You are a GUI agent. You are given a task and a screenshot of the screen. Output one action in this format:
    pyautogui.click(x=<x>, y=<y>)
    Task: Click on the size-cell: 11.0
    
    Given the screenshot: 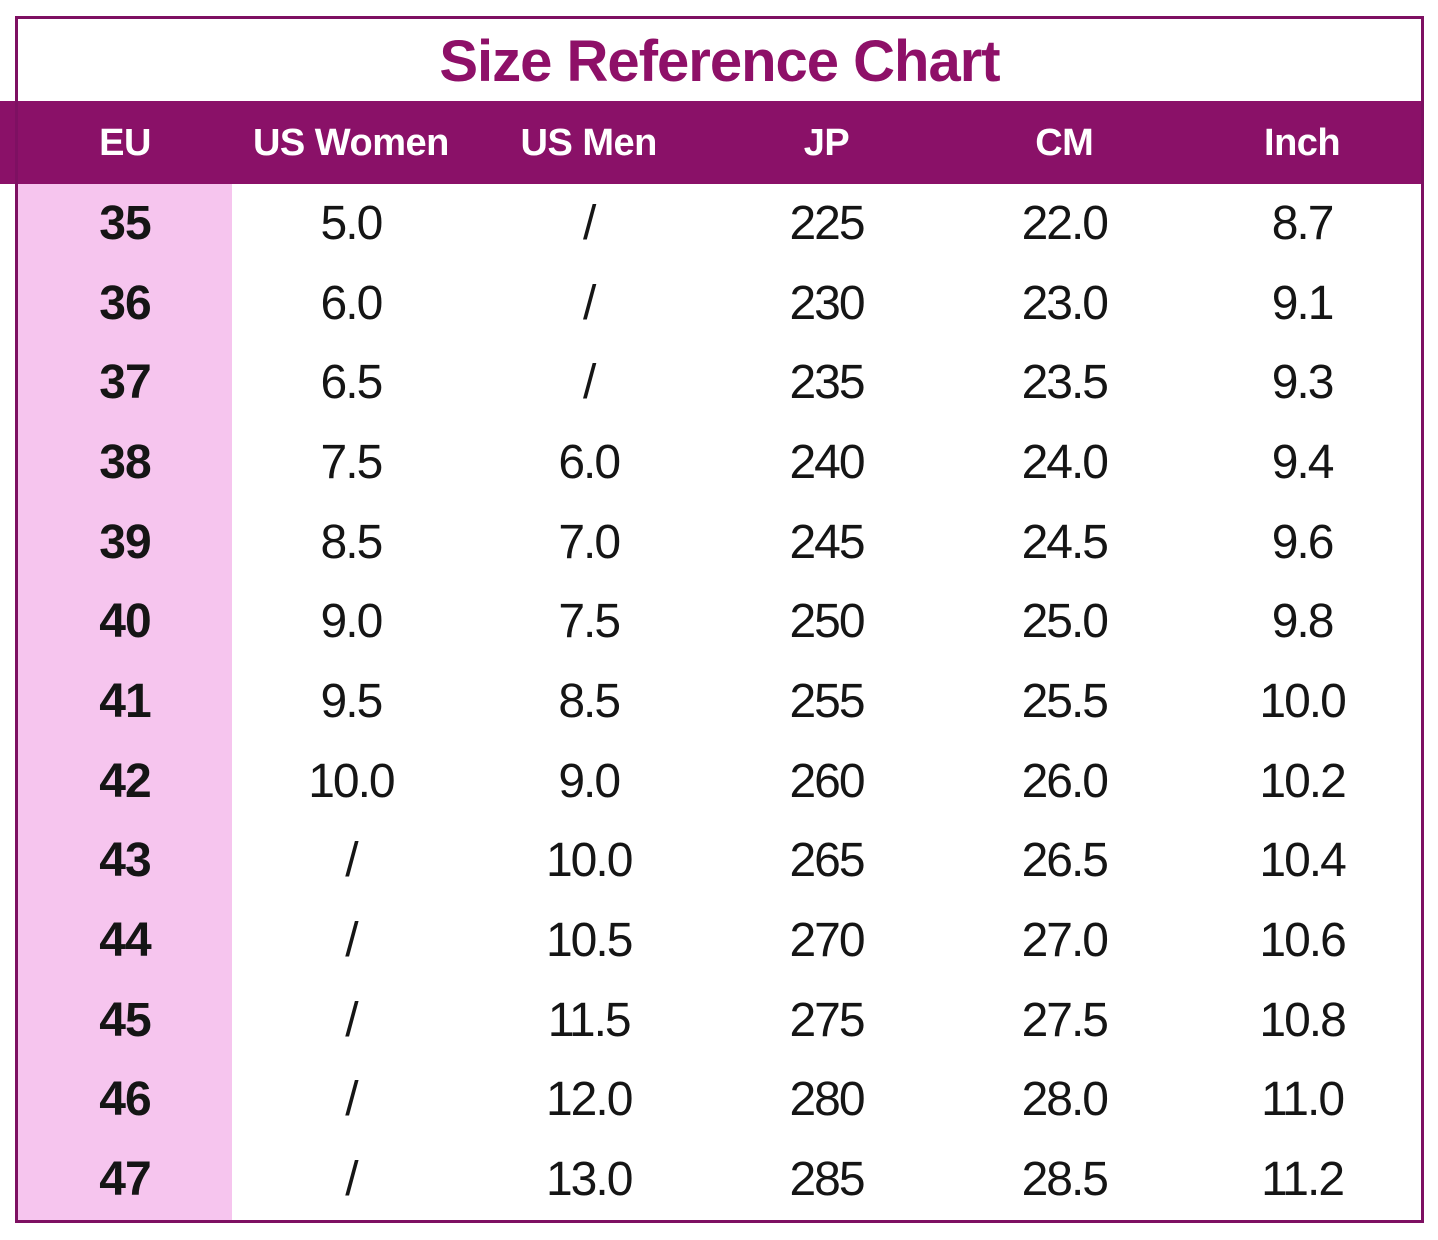 What is the action you would take?
    pyautogui.click(x=1303, y=1100)
    